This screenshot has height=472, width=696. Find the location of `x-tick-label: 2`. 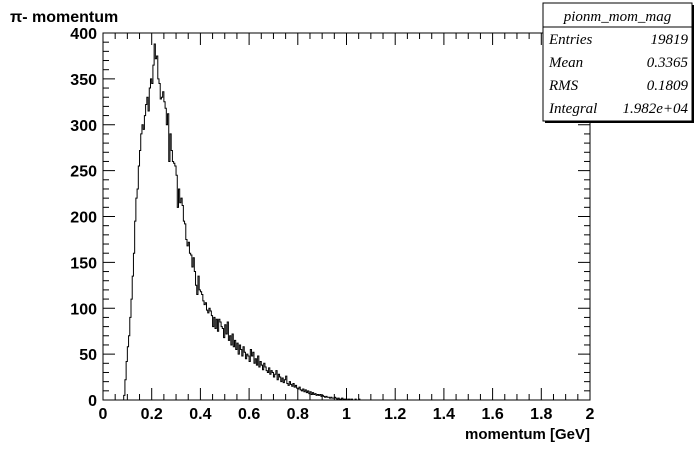

x-tick-label: 2 is located at coordinates (590, 414).